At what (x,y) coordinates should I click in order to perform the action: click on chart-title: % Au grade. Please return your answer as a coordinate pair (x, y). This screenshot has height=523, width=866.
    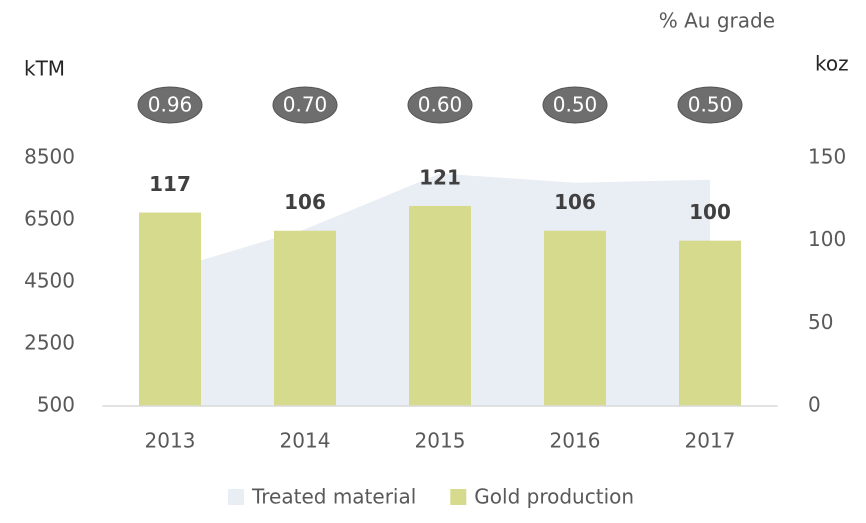
    Looking at the image, I should click on (717, 21).